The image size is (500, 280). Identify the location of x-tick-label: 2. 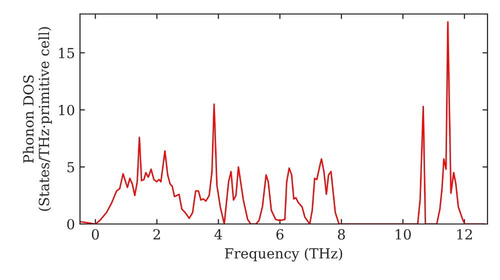
(156, 234).